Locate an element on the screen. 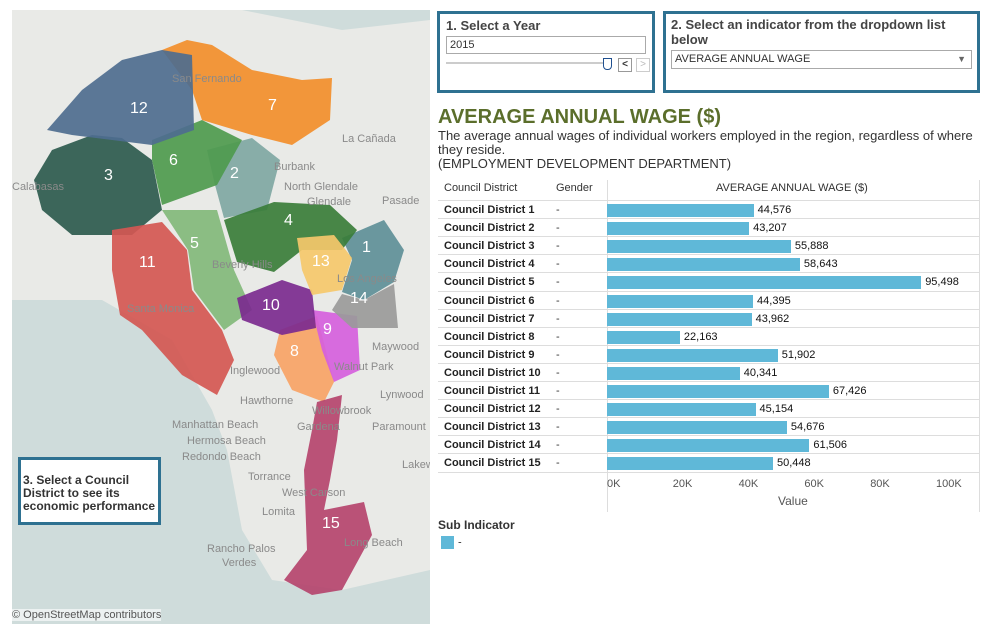 Image resolution: width=1002 pixels, height=637 pixels. table-row: Council District 9 - 51,902 is located at coordinates (709, 354).